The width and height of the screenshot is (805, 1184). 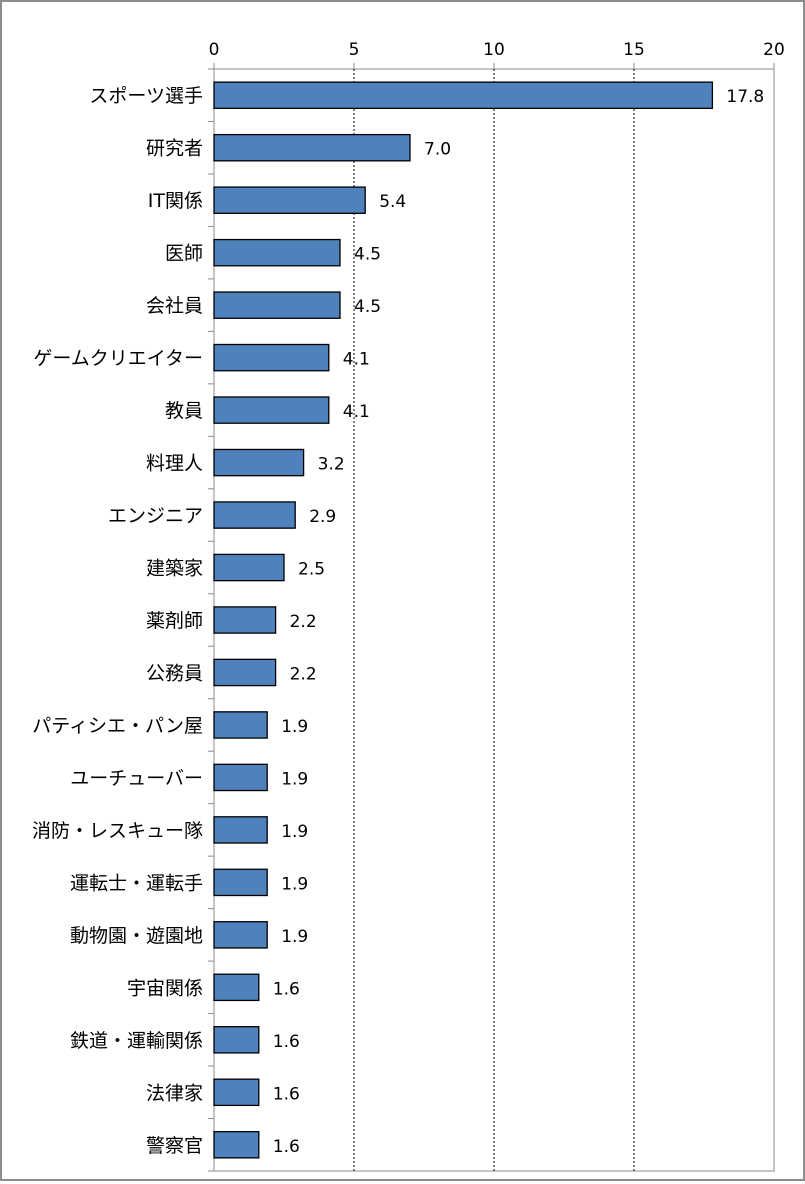 What do you see at coordinates (354, 50) in the screenshot?
I see `x-tick-label: 5` at bounding box center [354, 50].